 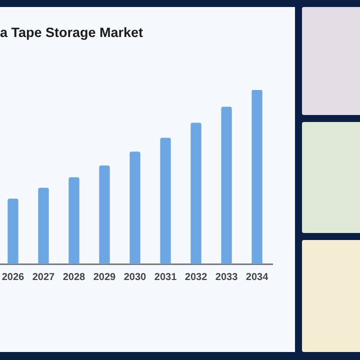 I want to click on x-tick-label: 2032, so click(x=196, y=277).